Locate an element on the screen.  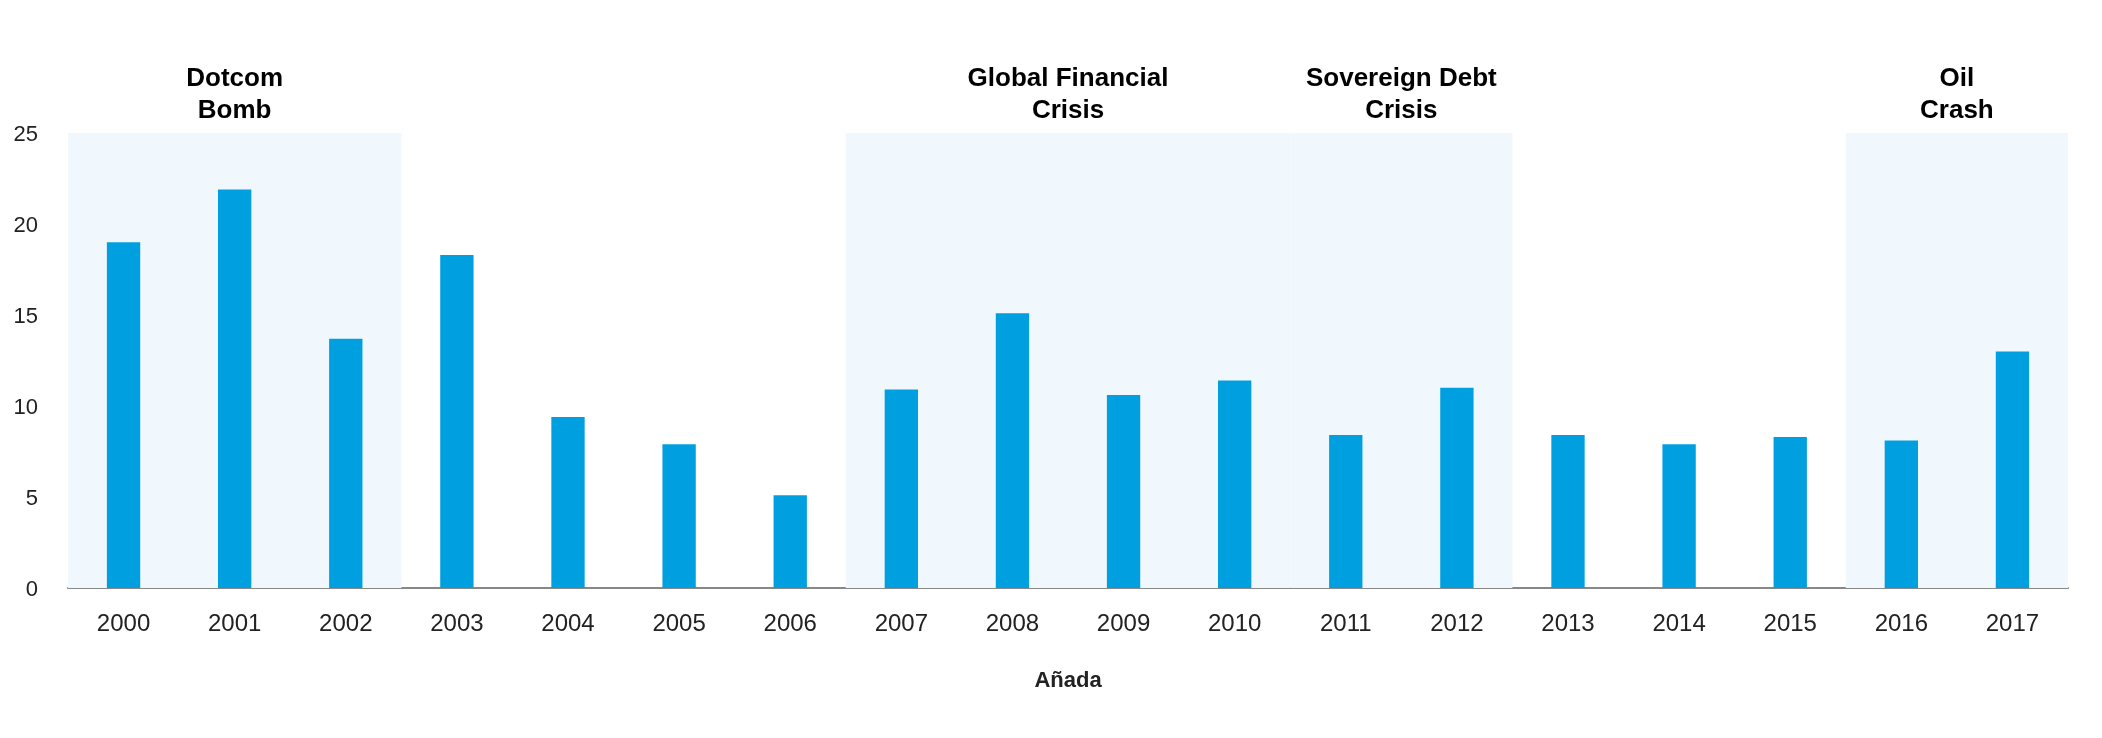
x-tick-label: 2002 is located at coordinates (346, 622).